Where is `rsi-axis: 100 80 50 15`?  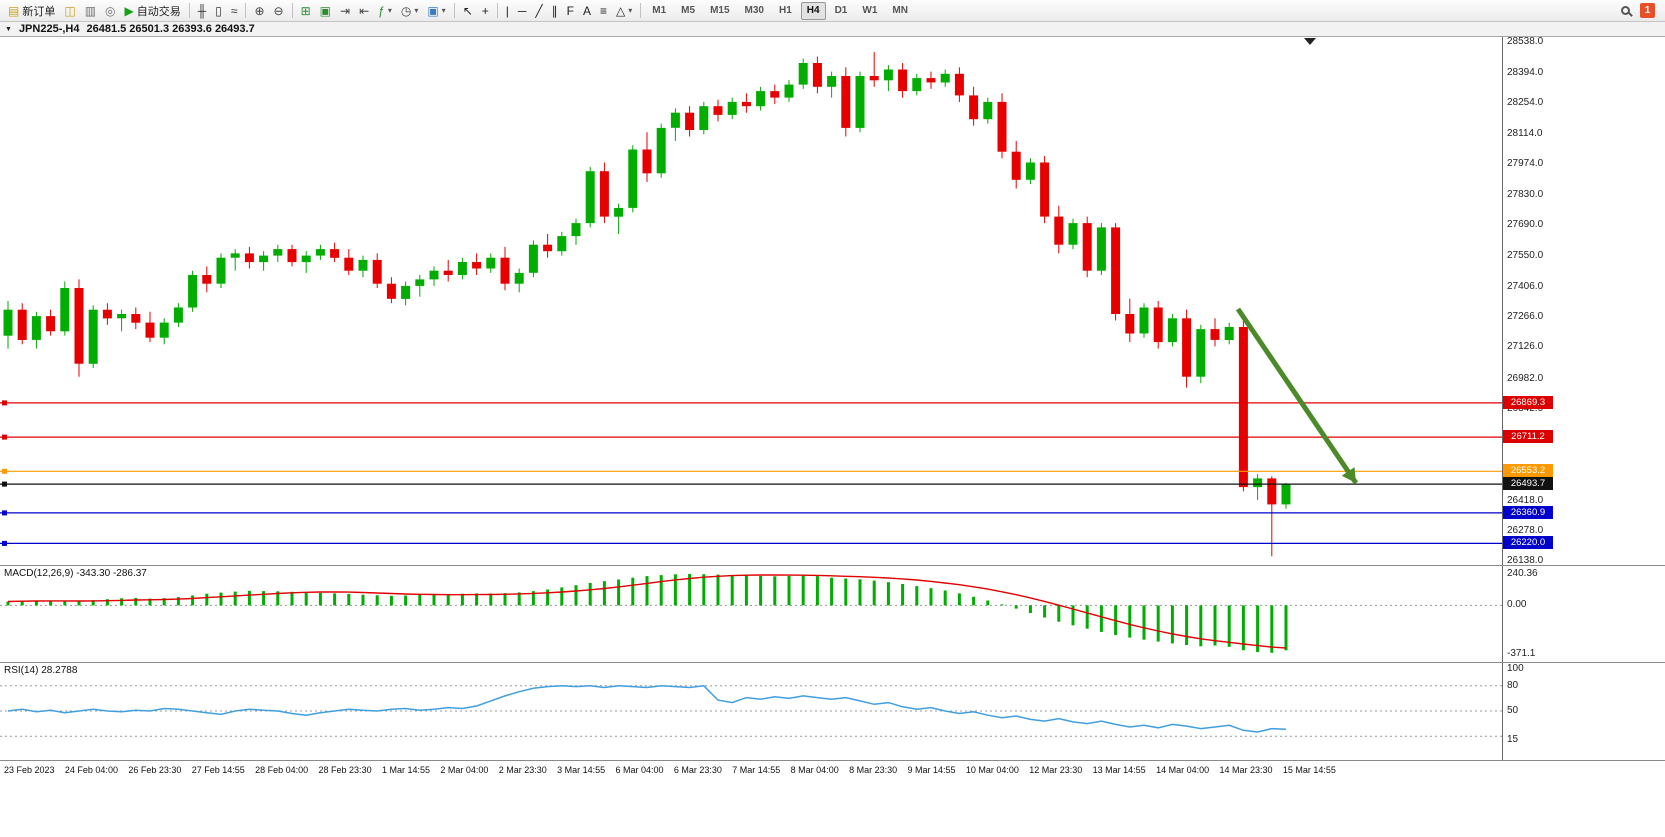 rsi-axis: 100 80 50 15 is located at coordinates (1583, 711).